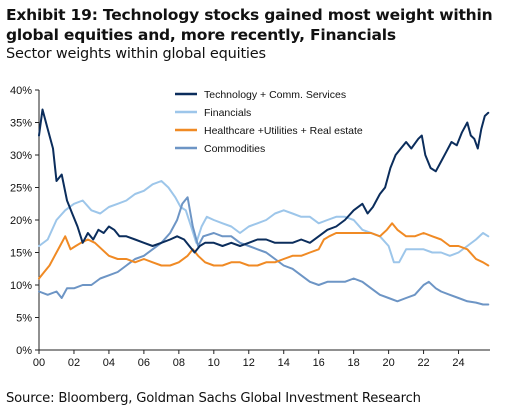  What do you see at coordinates (21, 221) in the screenshot?
I see `y-tick-label: 20%` at bounding box center [21, 221].